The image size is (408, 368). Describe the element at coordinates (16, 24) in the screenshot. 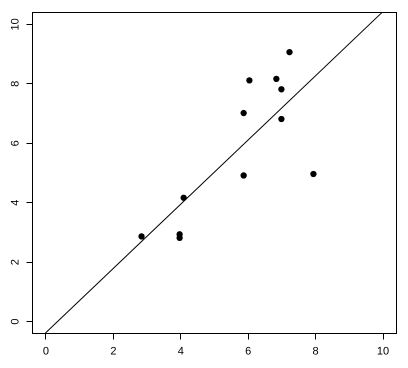

I see `y-tick-label: 10` at that location.